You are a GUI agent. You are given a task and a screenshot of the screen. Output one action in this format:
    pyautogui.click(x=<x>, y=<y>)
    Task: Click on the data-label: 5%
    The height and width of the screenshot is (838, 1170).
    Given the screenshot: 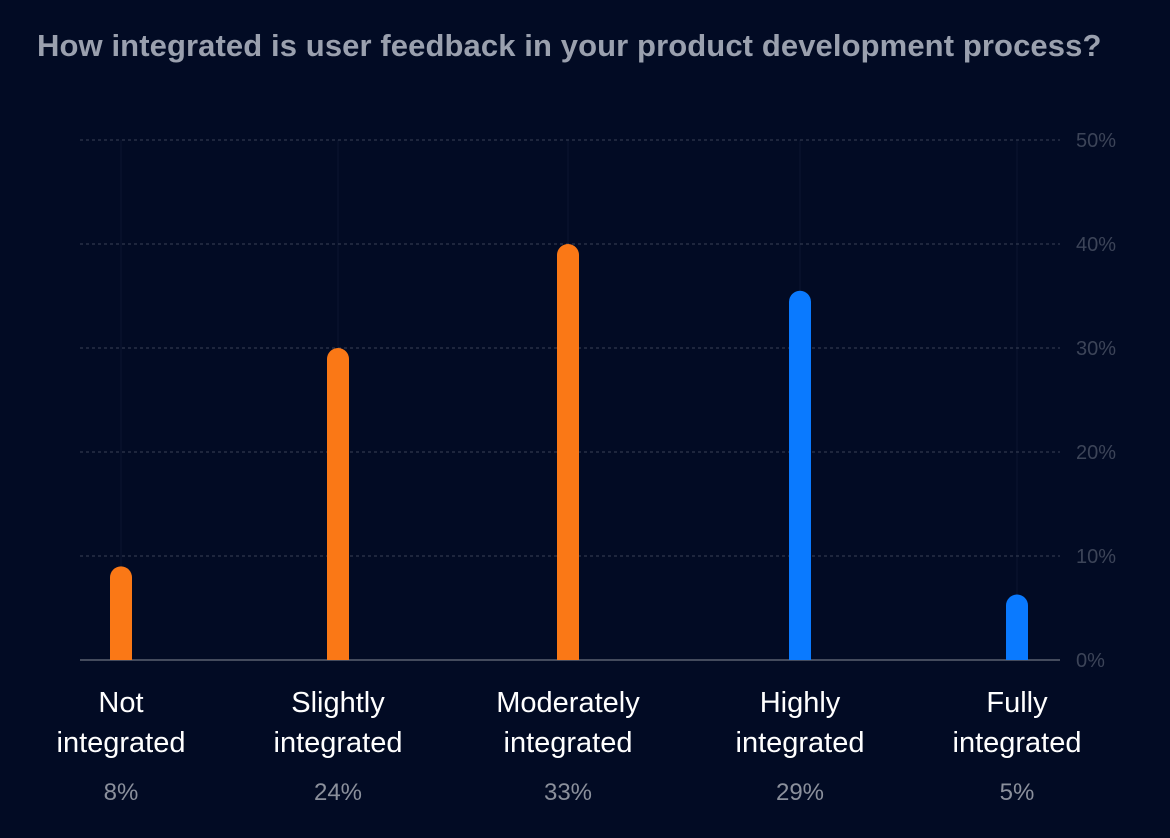 What is the action you would take?
    pyautogui.click(x=1017, y=792)
    